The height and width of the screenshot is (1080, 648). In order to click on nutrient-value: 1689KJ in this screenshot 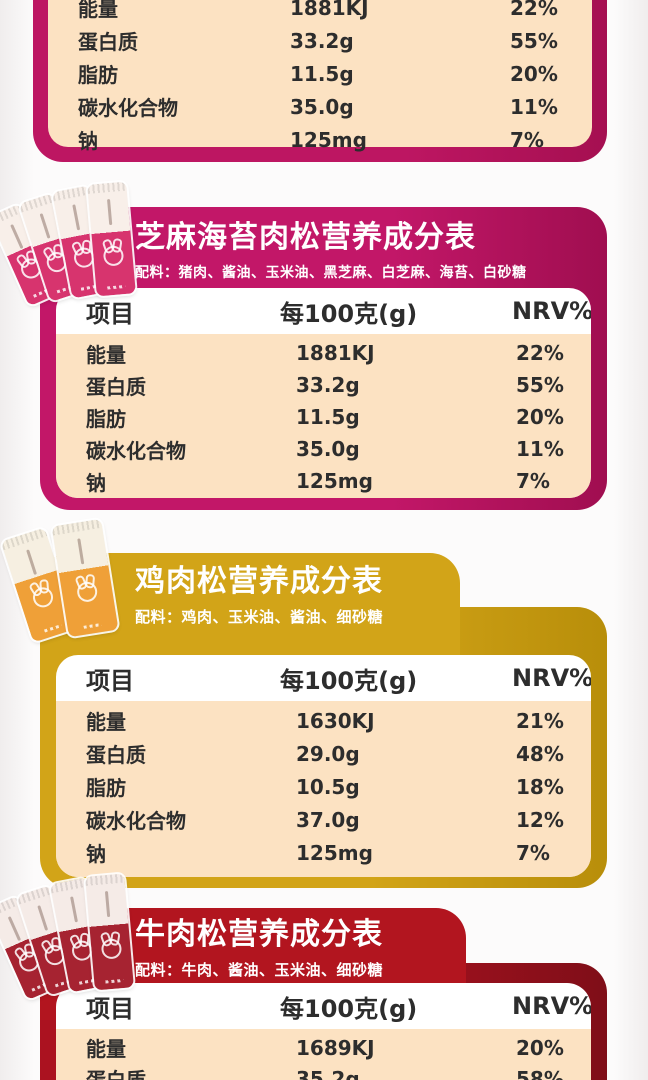, I will do `click(335, 1047)`.